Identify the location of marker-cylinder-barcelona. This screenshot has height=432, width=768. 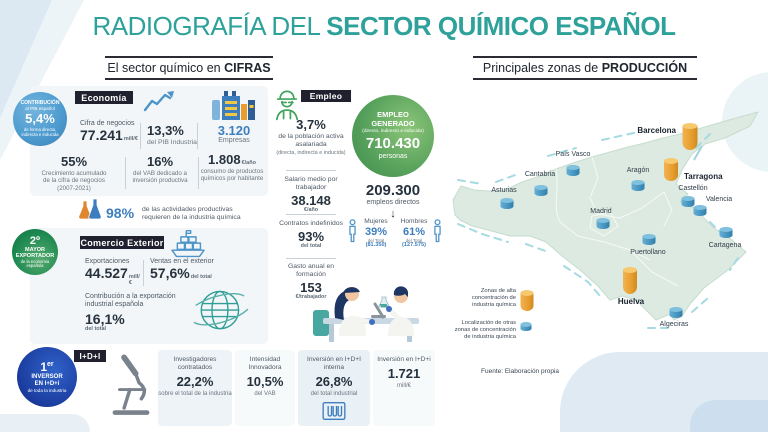
(690, 136).